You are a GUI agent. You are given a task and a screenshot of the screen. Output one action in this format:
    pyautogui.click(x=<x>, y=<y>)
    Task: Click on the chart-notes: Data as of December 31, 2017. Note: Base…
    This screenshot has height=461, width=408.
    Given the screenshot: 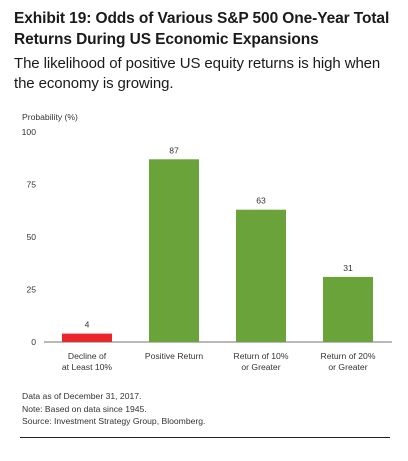 What is the action you would take?
    pyautogui.click(x=207, y=409)
    